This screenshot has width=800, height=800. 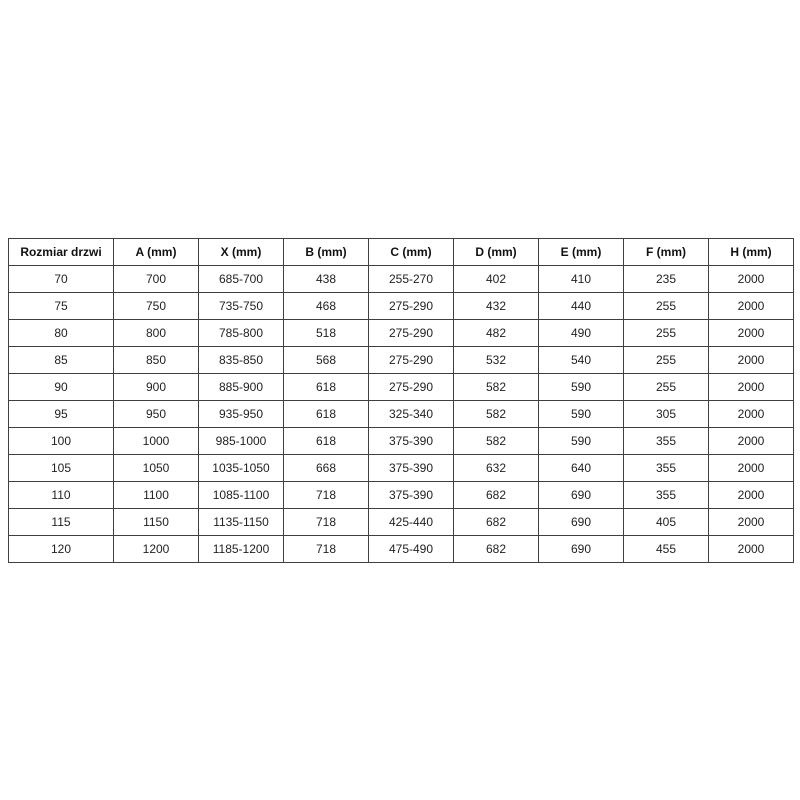 What do you see at coordinates (581, 279) in the screenshot?
I see `table-cell: 410` at bounding box center [581, 279].